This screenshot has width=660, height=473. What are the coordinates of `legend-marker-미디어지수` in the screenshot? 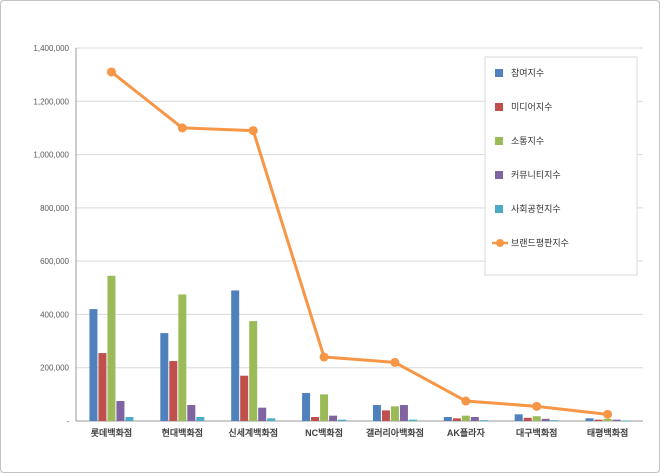 It's located at (499, 107).